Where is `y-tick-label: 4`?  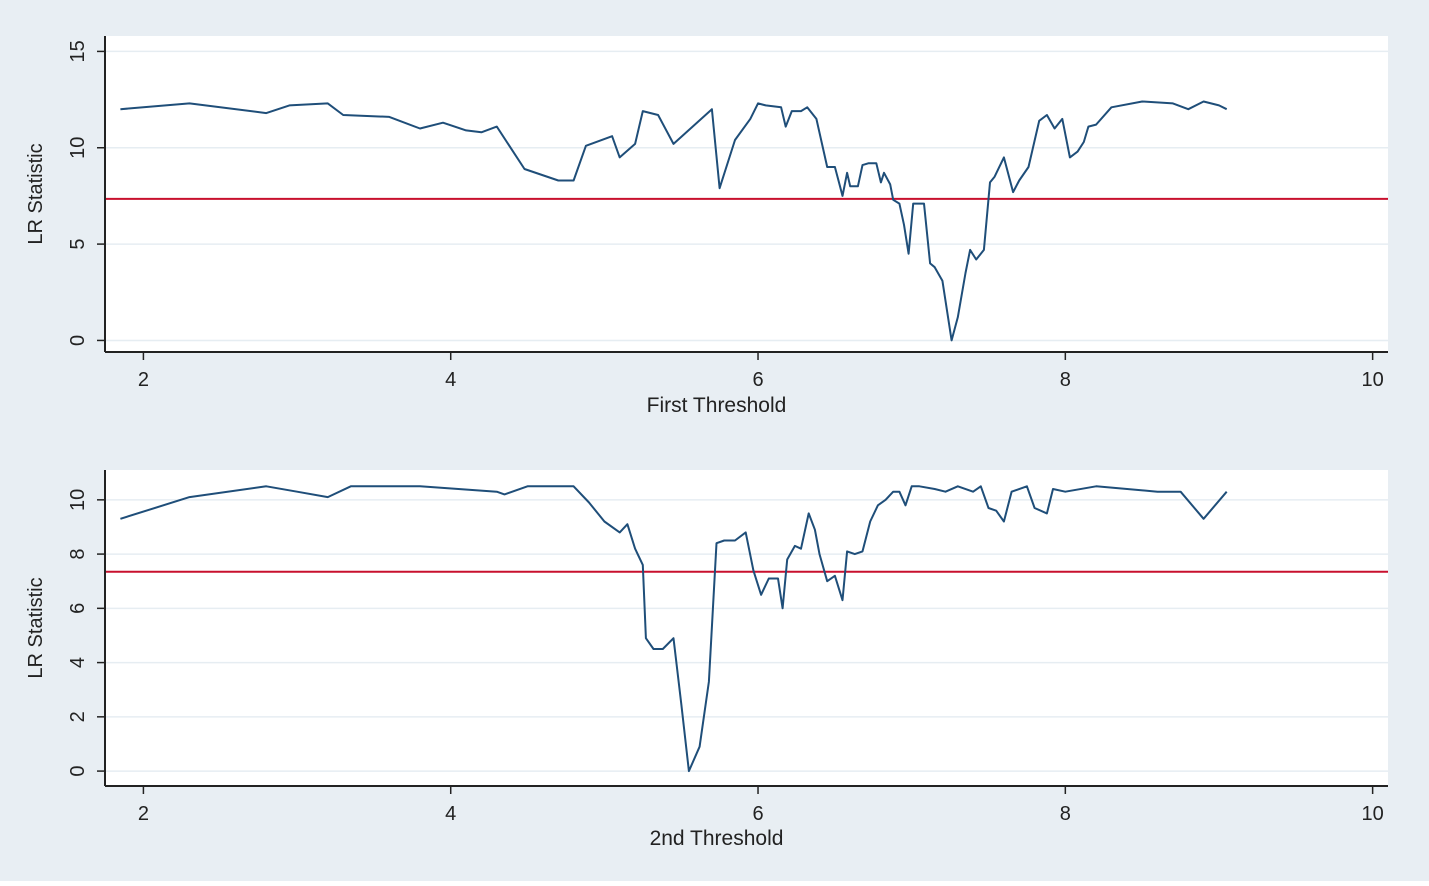
y-tick-label: 4 is located at coordinates (78, 662).